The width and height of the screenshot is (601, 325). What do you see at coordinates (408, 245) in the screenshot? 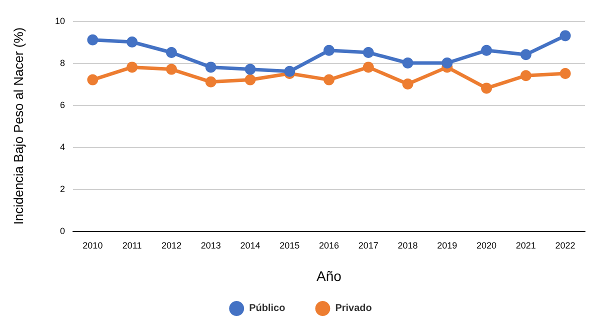
I see `x-tick-label: 2018` at bounding box center [408, 245].